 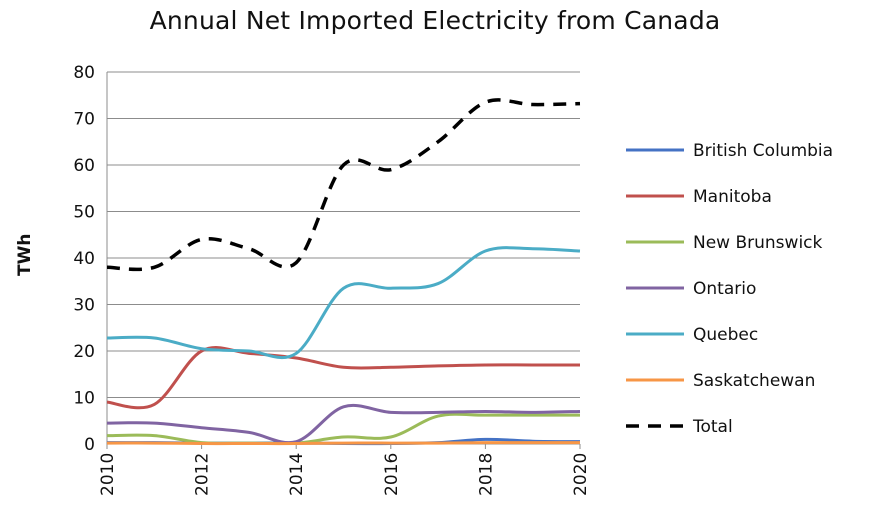 I want to click on y-tick-label: 30, so click(x=84, y=306).